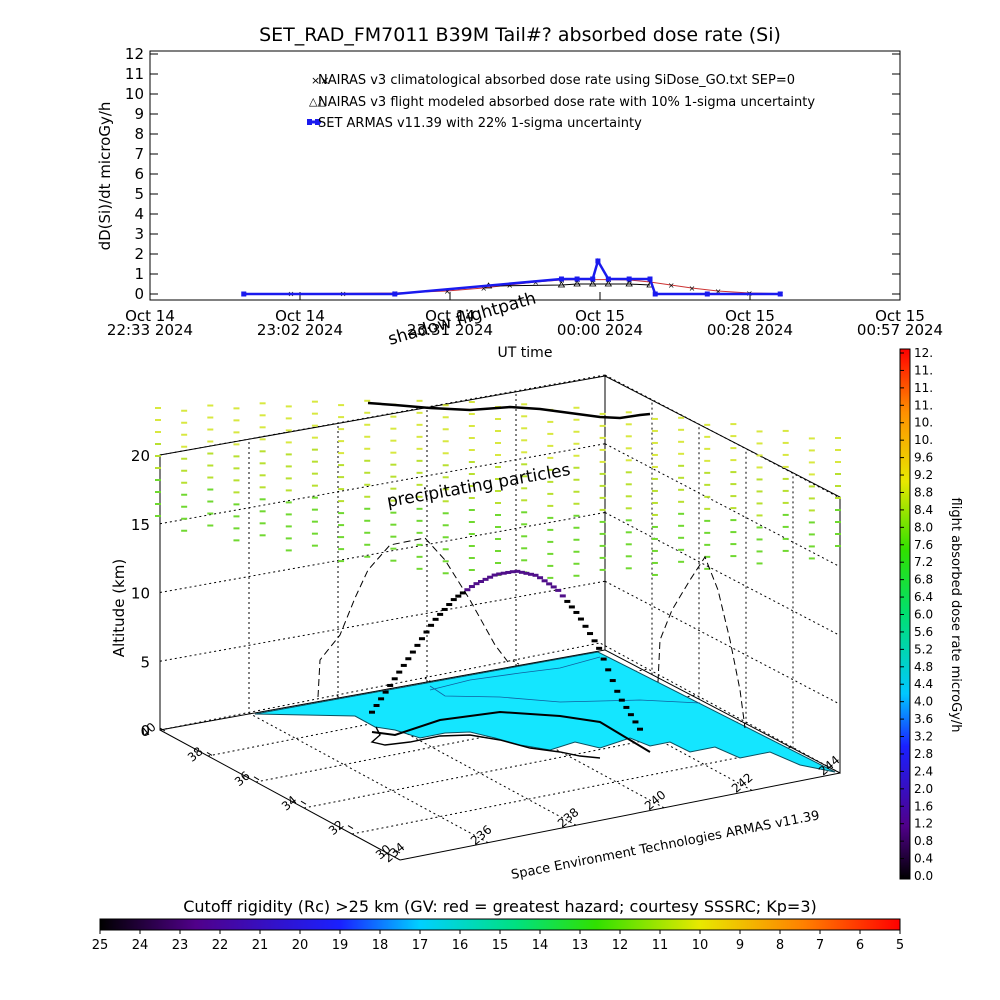 The width and height of the screenshot is (1000, 1000). I want to click on legend-marker-x: ××, so click(320, 80).